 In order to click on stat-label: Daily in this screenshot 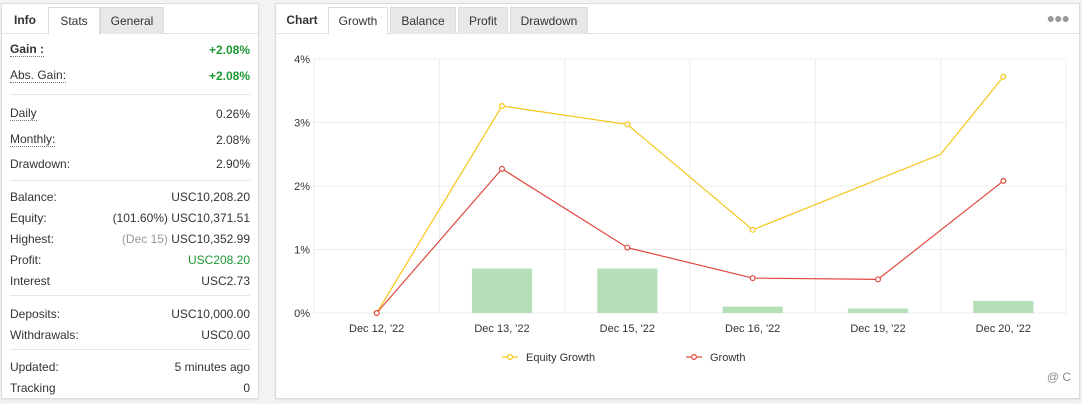, I will do `click(23, 113)`.